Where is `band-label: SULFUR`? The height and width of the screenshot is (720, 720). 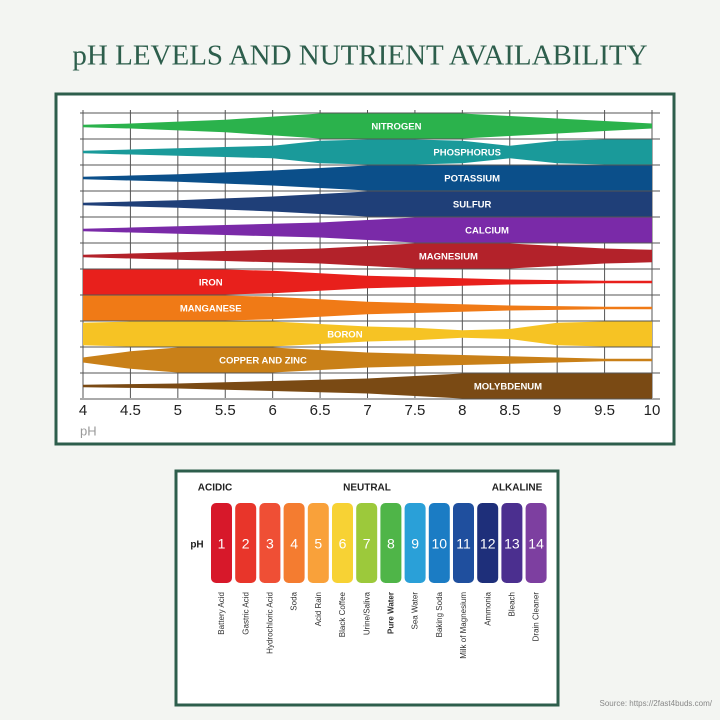 band-label: SULFUR is located at coordinates (472, 205).